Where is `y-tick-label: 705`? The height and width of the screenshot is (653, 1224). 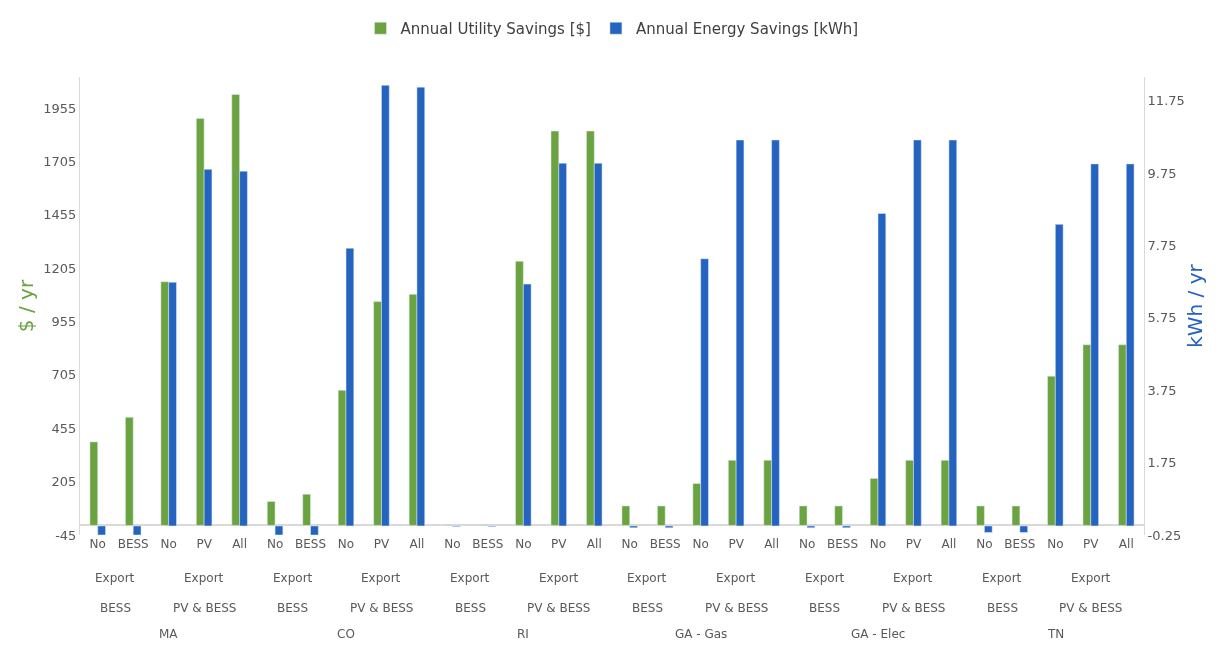 y-tick-label: 705 is located at coordinates (64, 375).